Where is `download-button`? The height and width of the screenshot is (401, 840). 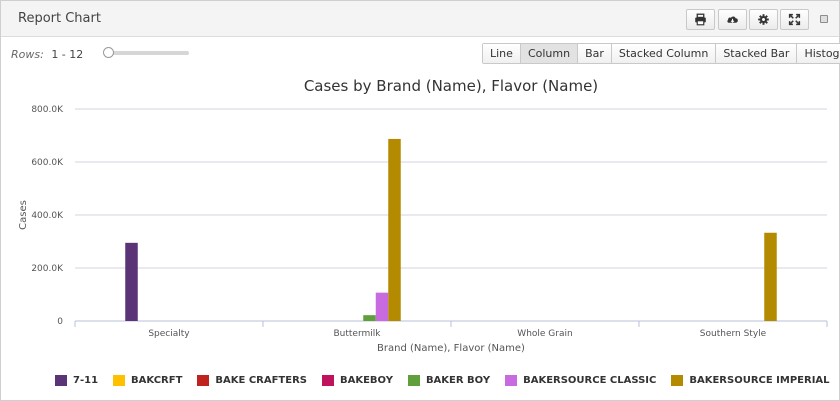 download-button is located at coordinates (732, 19).